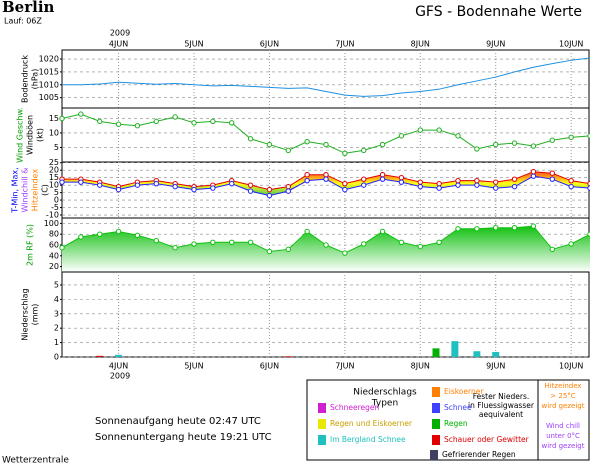  What do you see at coordinates (456, 423) in the screenshot?
I see `legend-label: Regen` at bounding box center [456, 423].